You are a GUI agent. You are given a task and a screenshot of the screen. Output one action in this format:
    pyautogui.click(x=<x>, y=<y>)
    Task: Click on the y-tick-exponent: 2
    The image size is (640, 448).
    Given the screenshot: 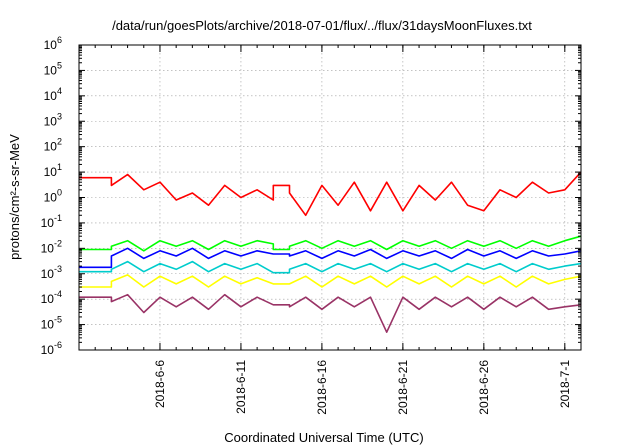 What is the action you would take?
    pyautogui.click(x=59, y=142)
    